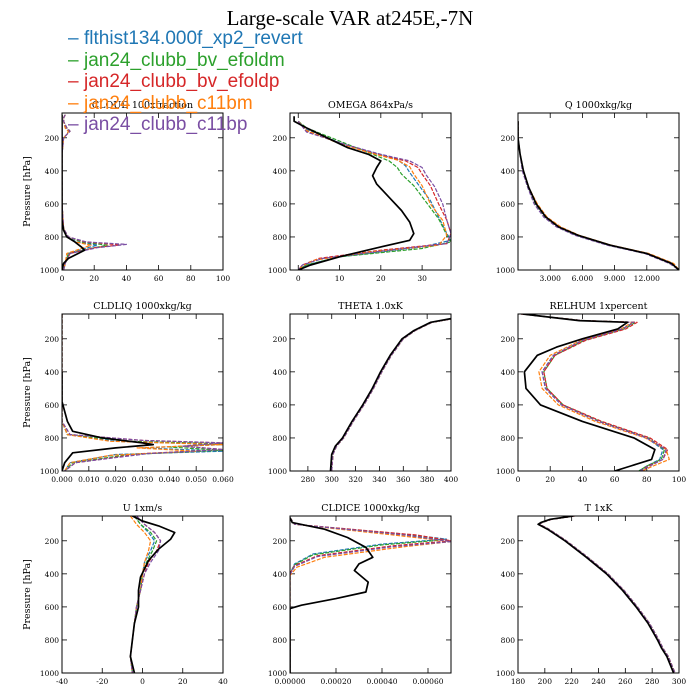 The image size is (700, 700). What do you see at coordinates (289, 681) in the screenshot?
I see `x-tick-label: 0.00000` at bounding box center [289, 681].